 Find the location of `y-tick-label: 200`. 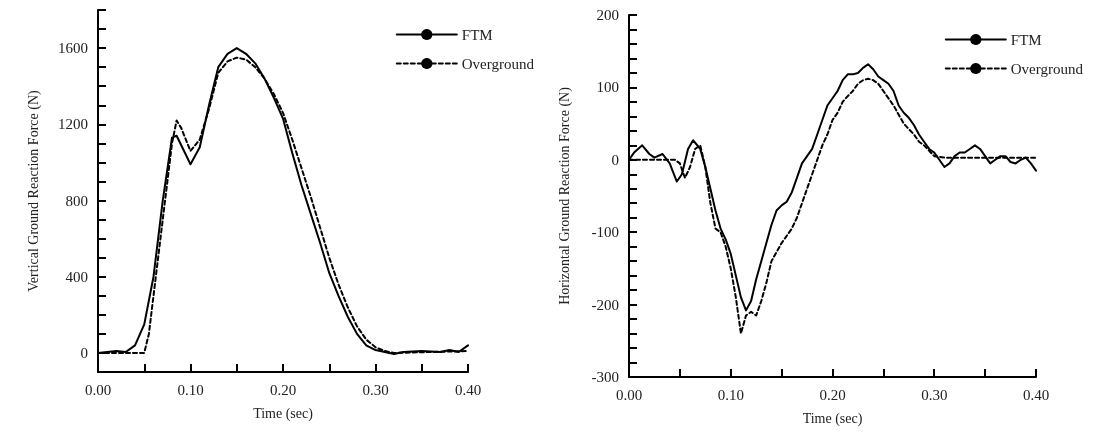

y-tick-label: 200 is located at coordinates (607, 15).